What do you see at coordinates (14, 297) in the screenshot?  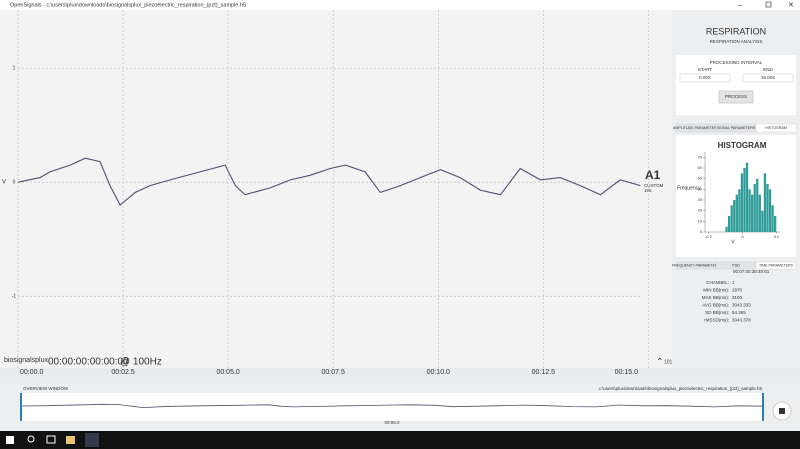 I see `y-tick-label: -1` at bounding box center [14, 297].